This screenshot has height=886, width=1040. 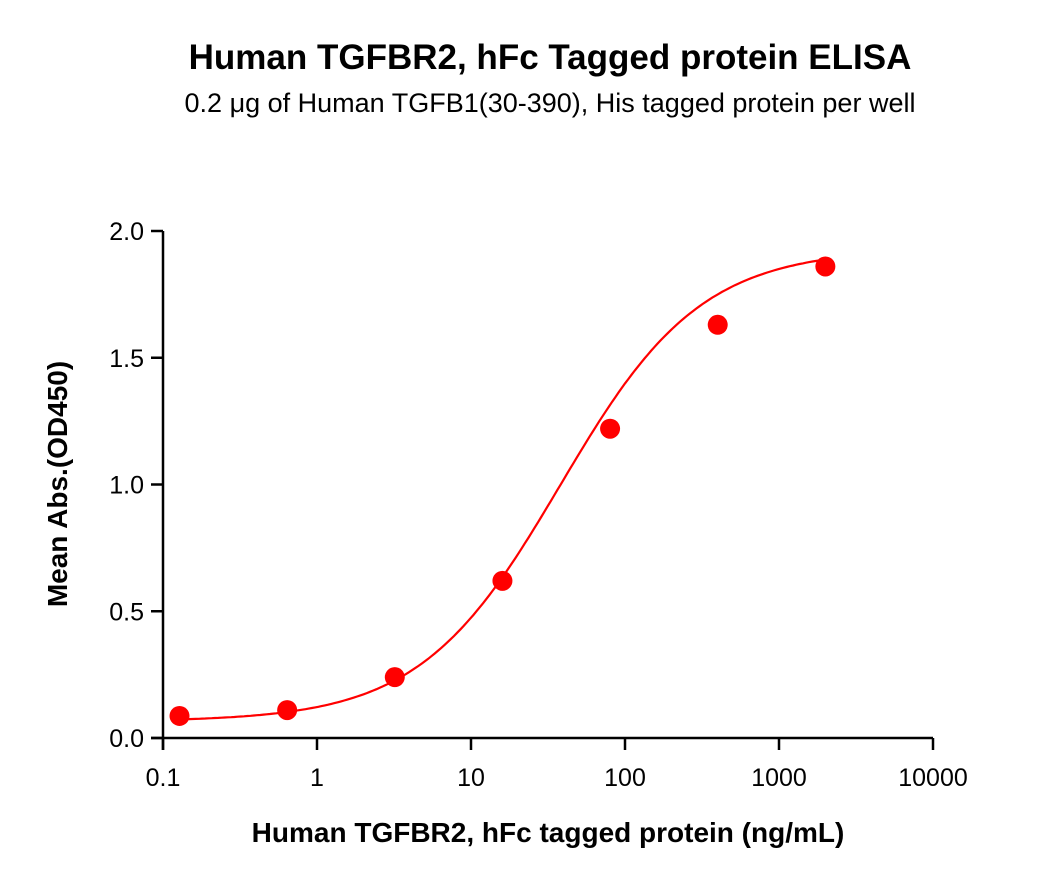 What do you see at coordinates (779, 778) in the screenshot?
I see `x-tick-label: 1000` at bounding box center [779, 778].